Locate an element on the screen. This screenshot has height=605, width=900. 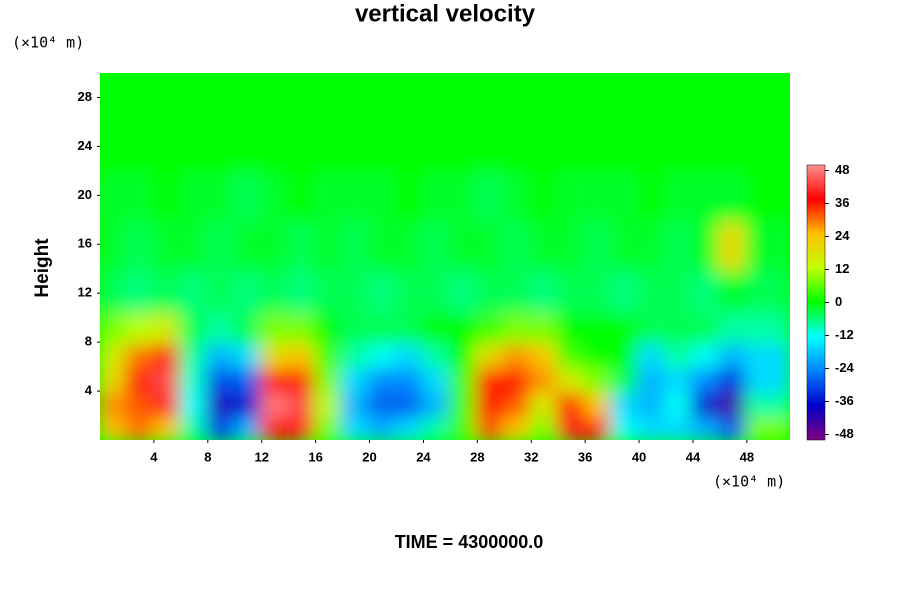
x-tick-label: 12 is located at coordinates (261, 456).